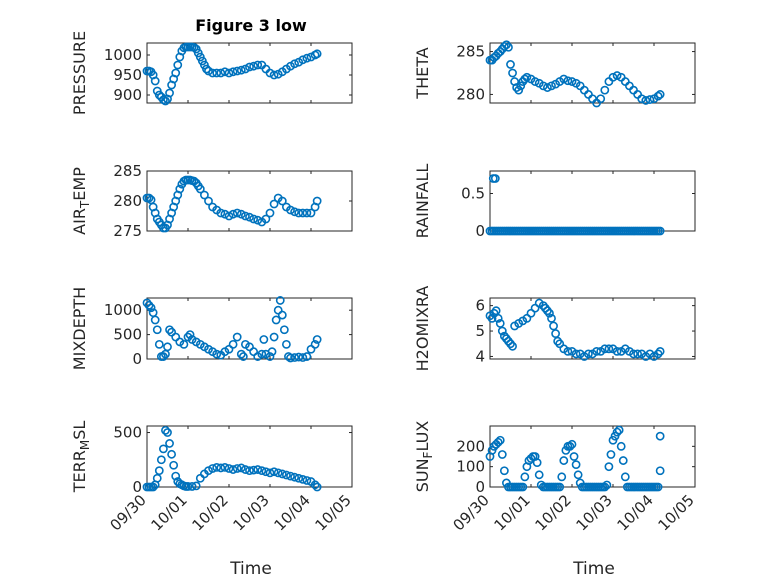 The width and height of the screenshot is (778, 583). What do you see at coordinates (422, 73) in the screenshot?
I see `y-axis-label: THETA` at bounding box center [422, 73].